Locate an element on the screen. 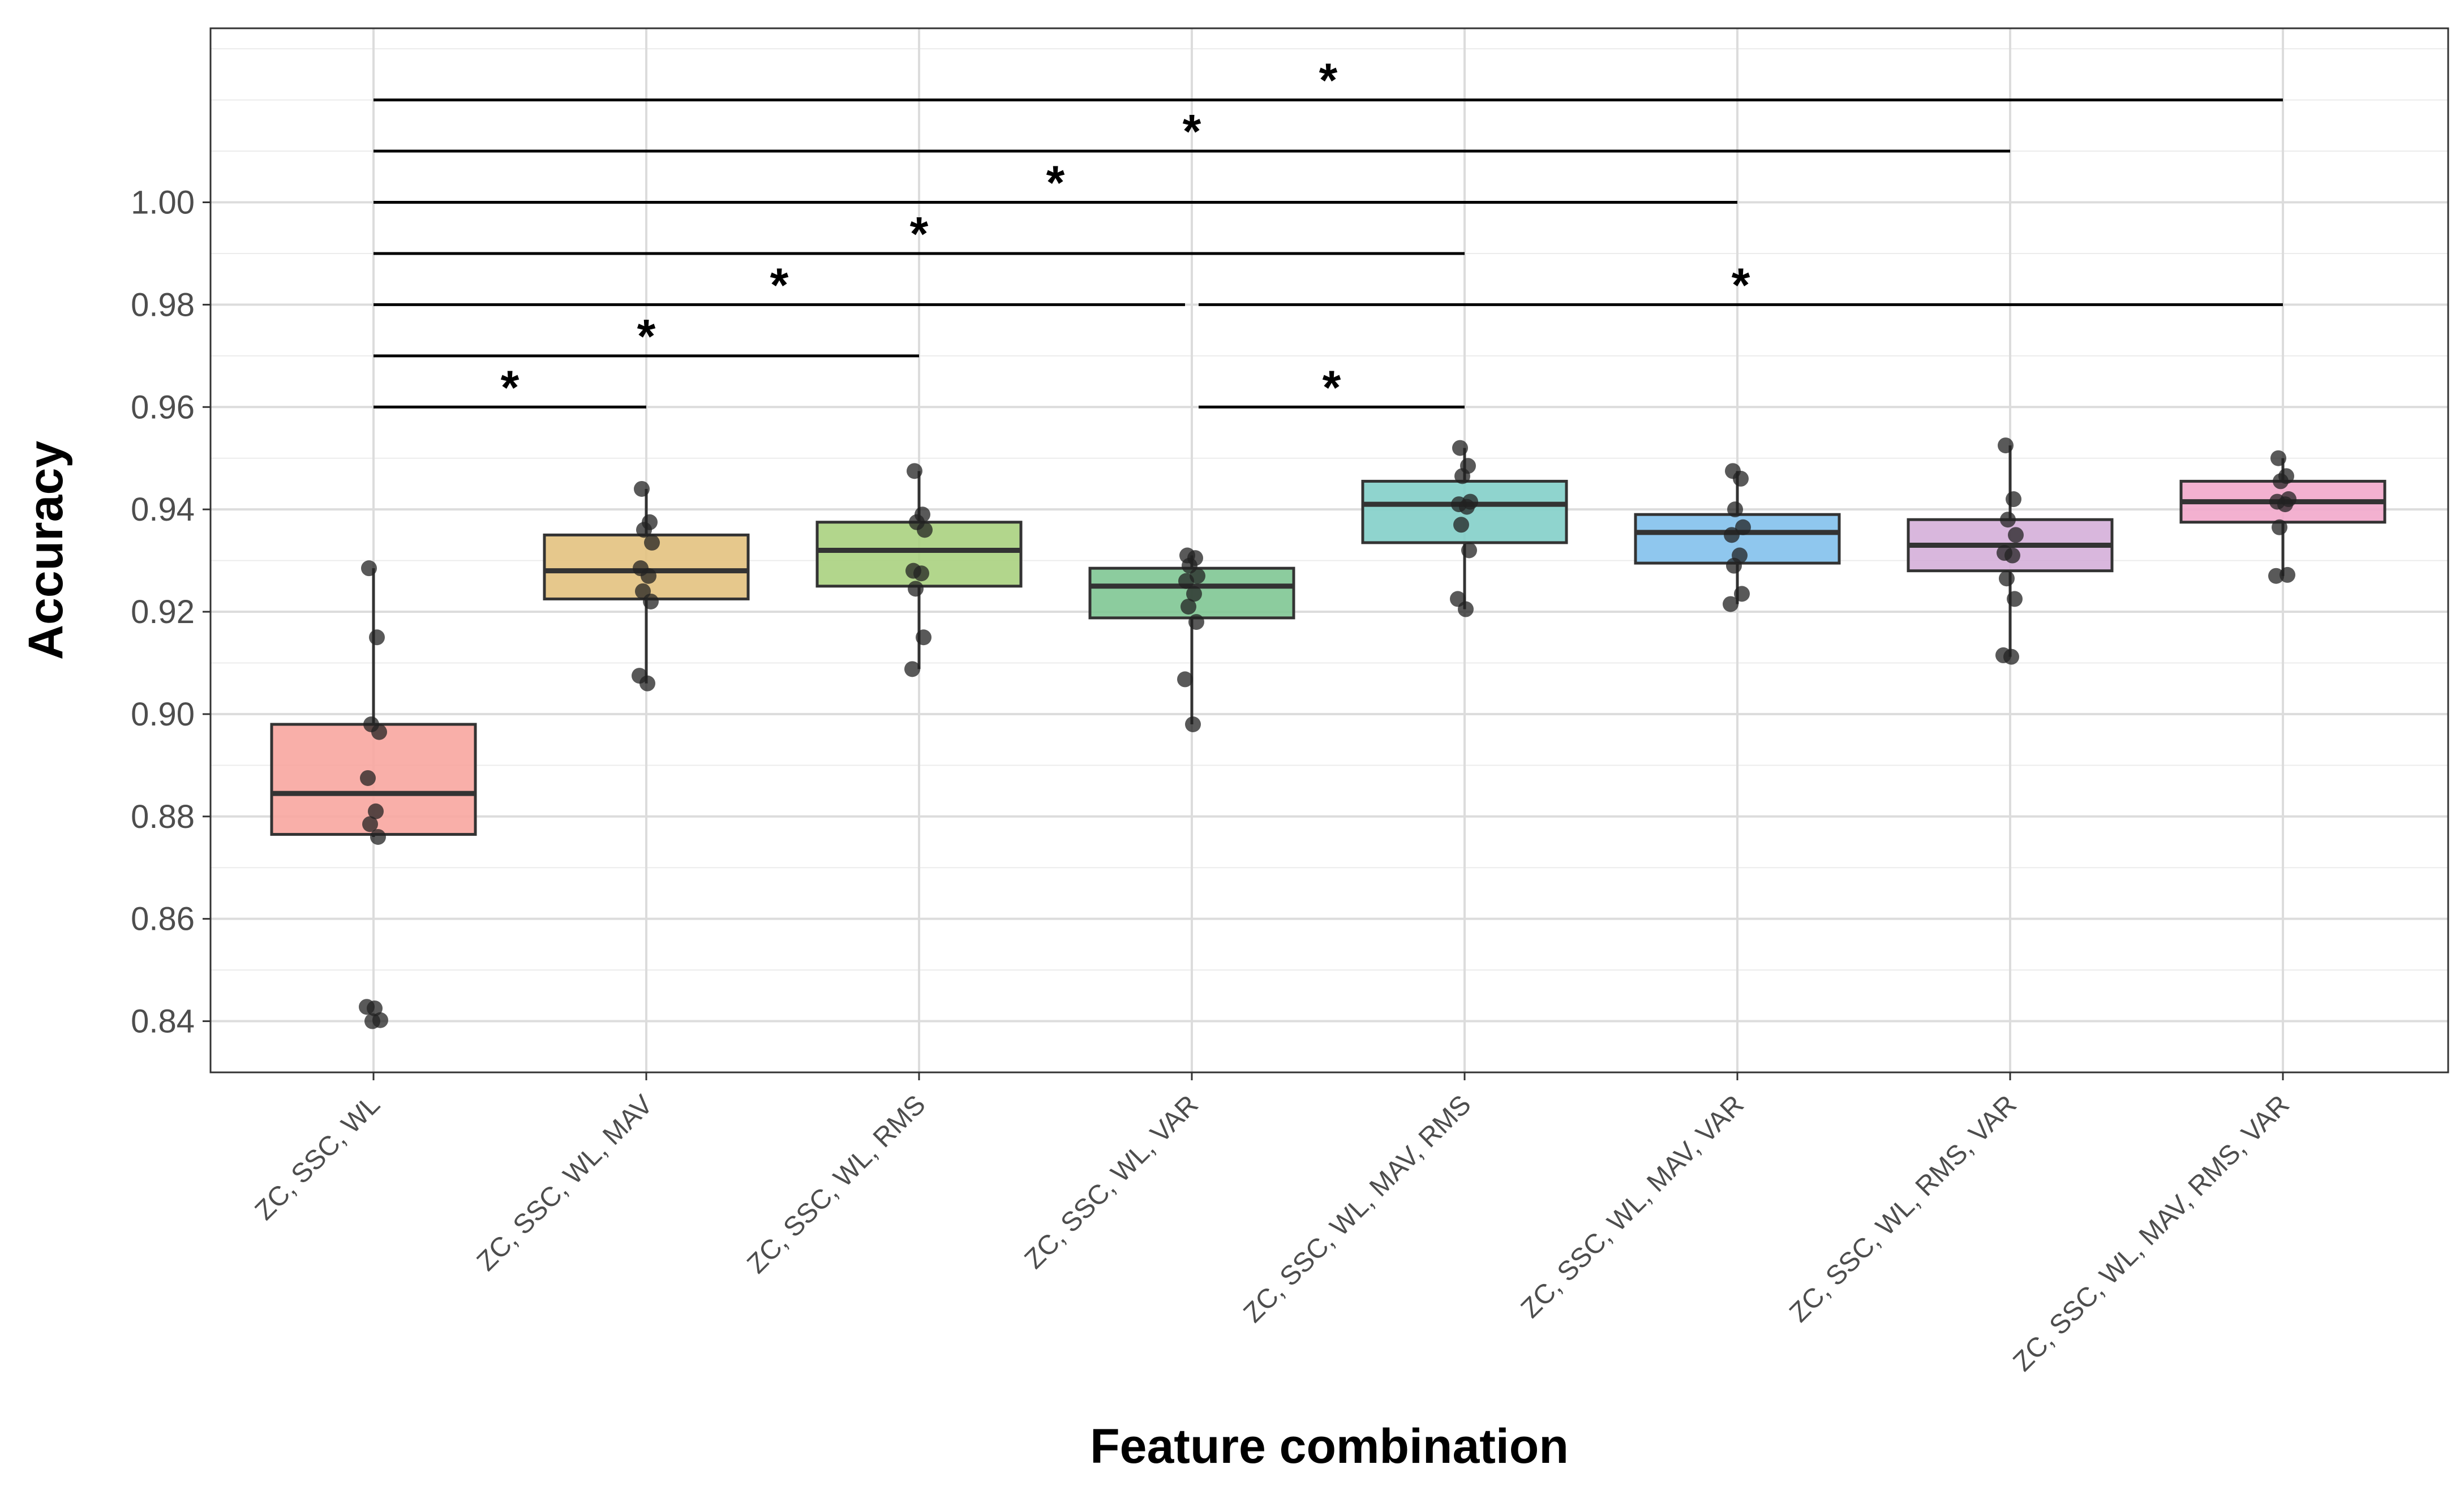  y-tick-label: 0.90 is located at coordinates (163, 715).